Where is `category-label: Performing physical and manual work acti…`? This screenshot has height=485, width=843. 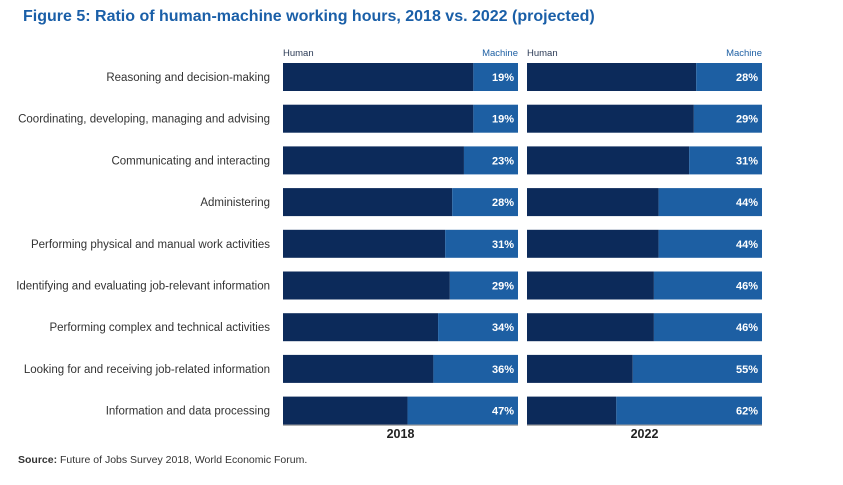 category-label: Performing physical and manual work acti… is located at coordinates (150, 245).